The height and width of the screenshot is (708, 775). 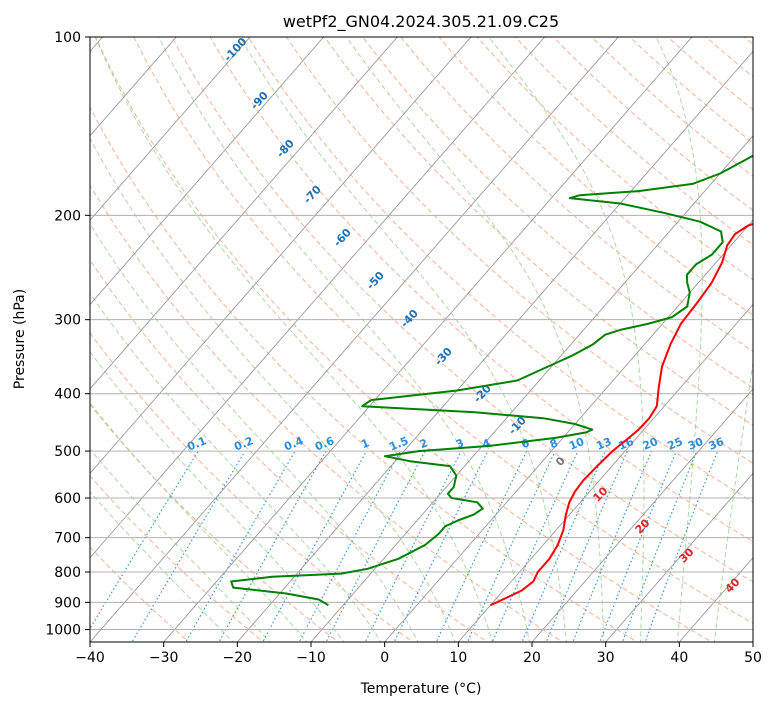 What do you see at coordinates (606, 658) in the screenshot?
I see `x-tick-label: 30` at bounding box center [606, 658].